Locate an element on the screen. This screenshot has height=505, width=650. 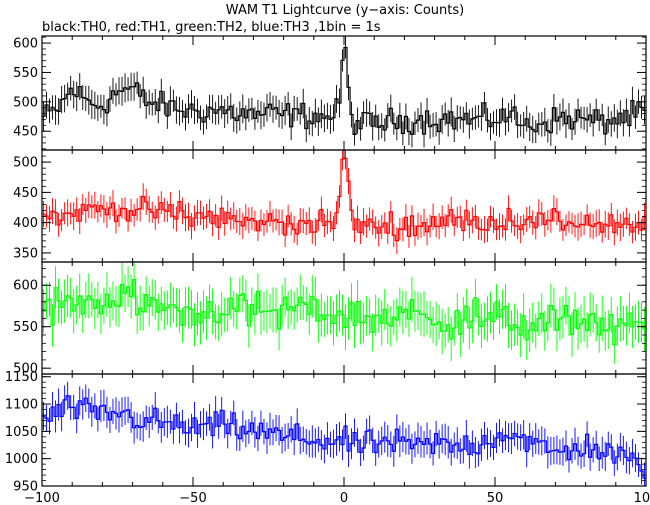
y-tick-label: 400 is located at coordinates (25, 223).